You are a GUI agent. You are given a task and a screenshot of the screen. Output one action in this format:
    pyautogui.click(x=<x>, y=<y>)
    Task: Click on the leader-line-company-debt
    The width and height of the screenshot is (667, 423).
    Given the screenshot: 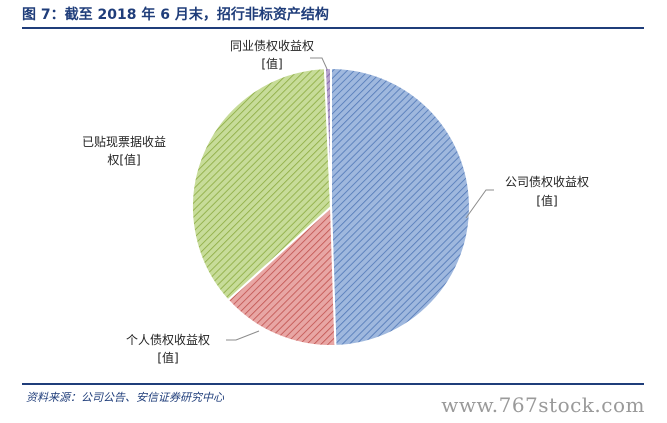 What is the action you would take?
    pyautogui.click(x=479, y=204)
    